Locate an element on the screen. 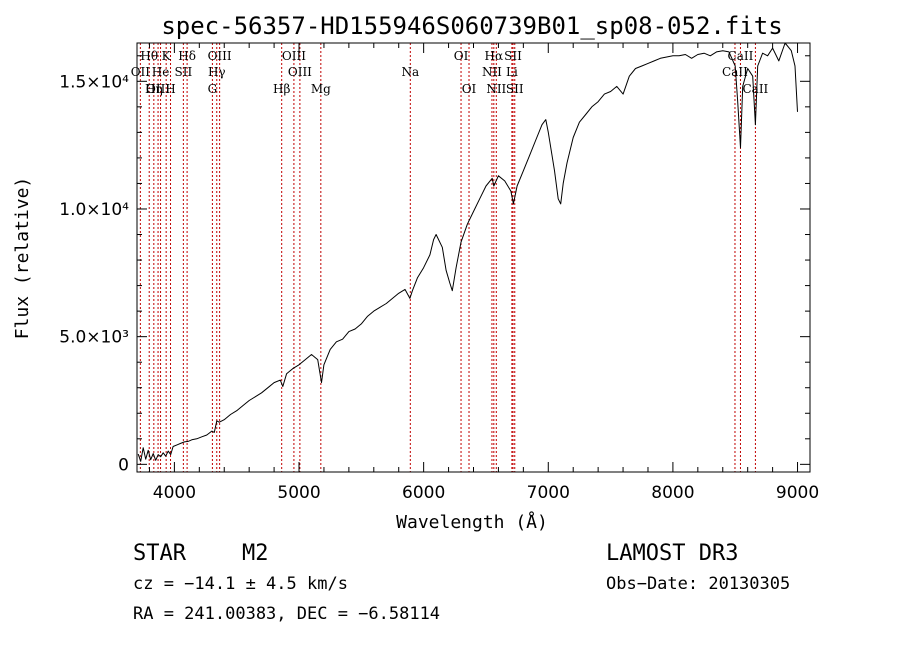 This screenshot has width=900, height=649. x-axis-title: Wavelength (Å) is located at coordinates (472, 522).